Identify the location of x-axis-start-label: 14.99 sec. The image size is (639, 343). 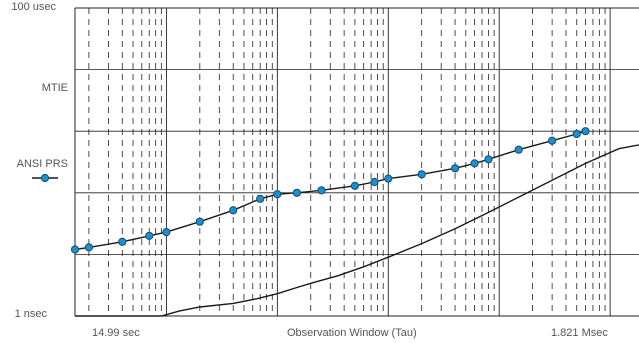
(116, 333).